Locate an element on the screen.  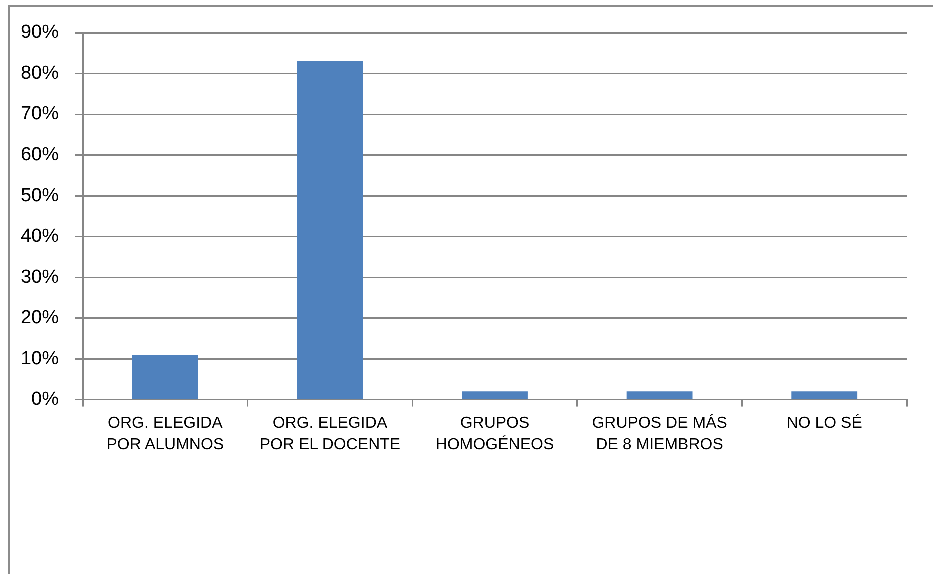
y-tick-label: 50% is located at coordinates (40, 195).